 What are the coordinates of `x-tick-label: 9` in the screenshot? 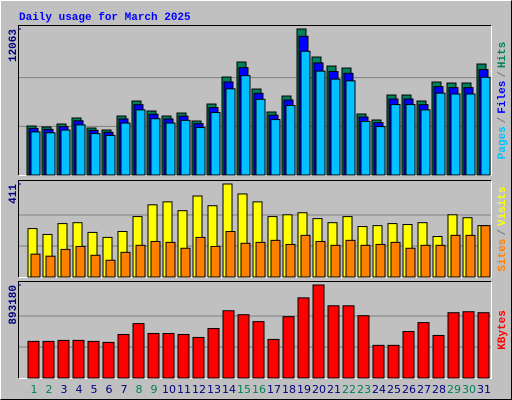 It's located at (154, 389).